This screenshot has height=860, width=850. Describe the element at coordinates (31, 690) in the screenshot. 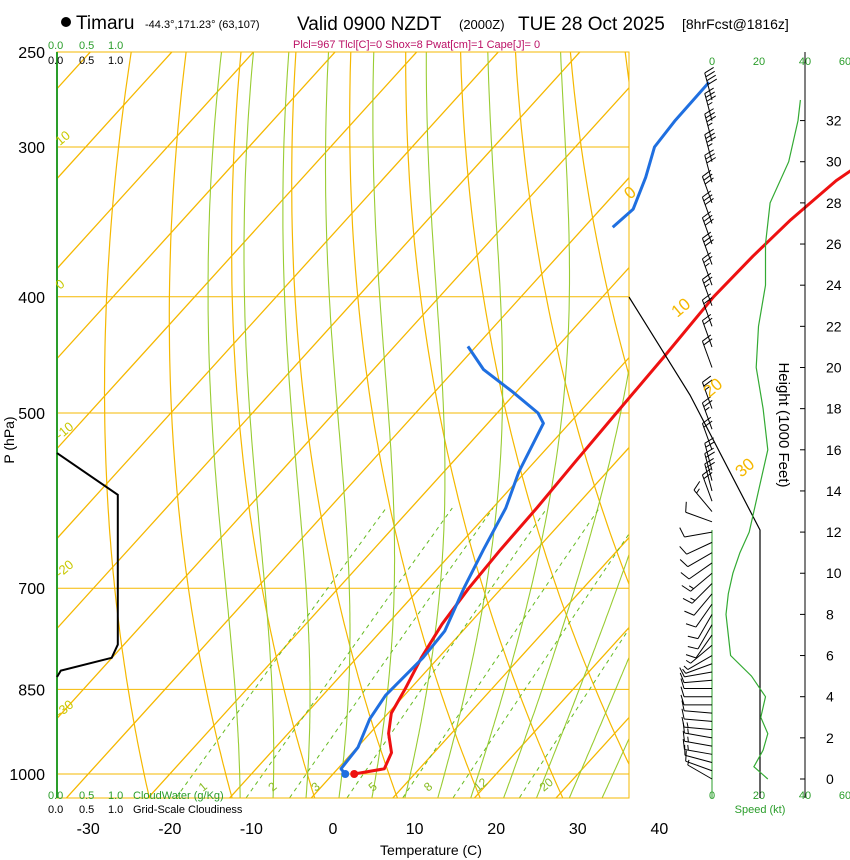

I see `pressure-tick-label: 850` at that location.